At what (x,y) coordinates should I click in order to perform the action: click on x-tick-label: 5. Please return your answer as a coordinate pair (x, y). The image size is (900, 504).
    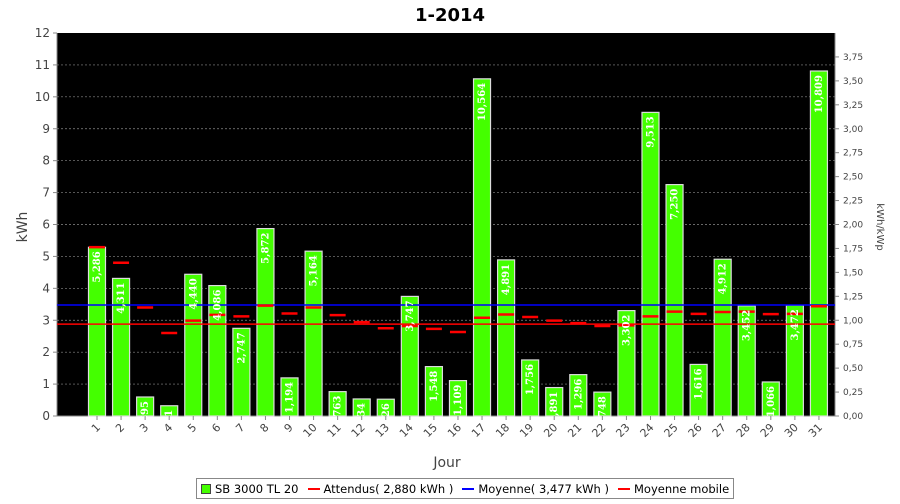
    Looking at the image, I should click on (192, 428).